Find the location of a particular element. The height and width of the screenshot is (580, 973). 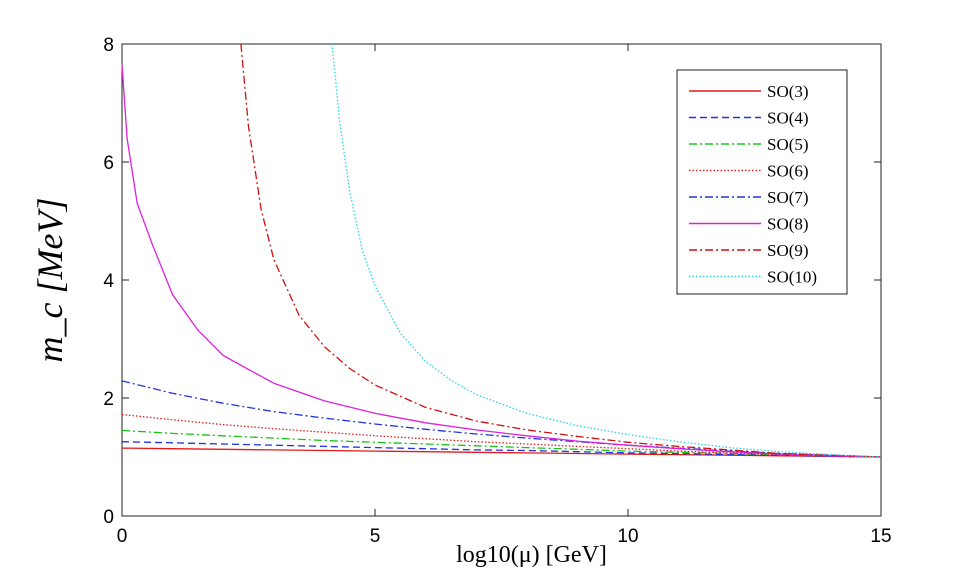

x-tick-label: 0 is located at coordinates (122, 536).